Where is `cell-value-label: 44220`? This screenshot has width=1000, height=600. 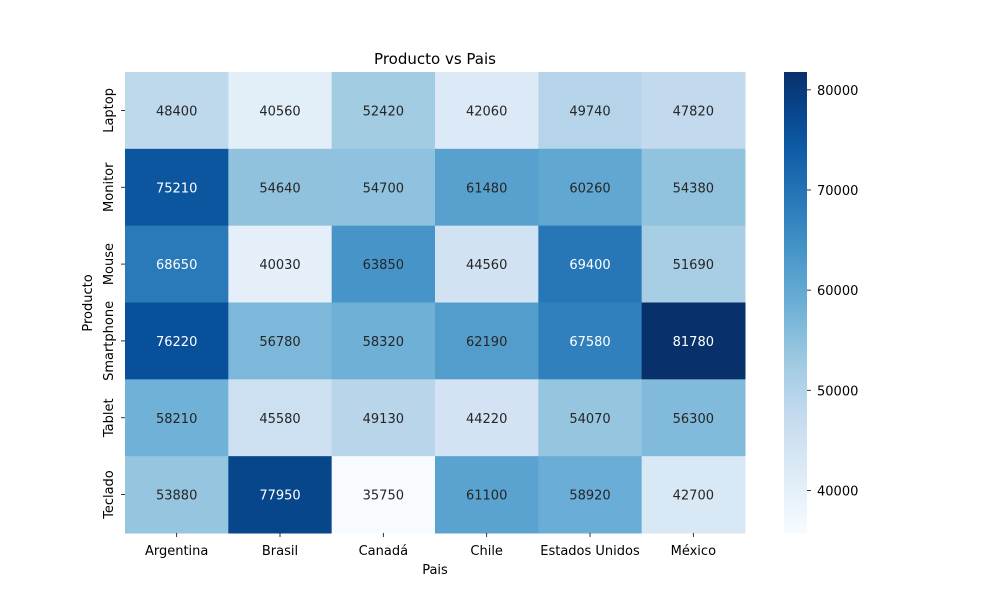
cell-value-label: 44220 is located at coordinates (486, 419).